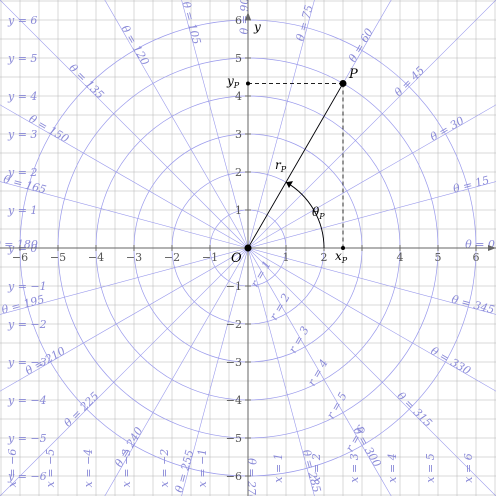 The width and height of the screenshot is (496, 496). What do you see at coordinates (324, 257) in the screenshot?
I see `x-tick-label: 2` at bounding box center [324, 257].